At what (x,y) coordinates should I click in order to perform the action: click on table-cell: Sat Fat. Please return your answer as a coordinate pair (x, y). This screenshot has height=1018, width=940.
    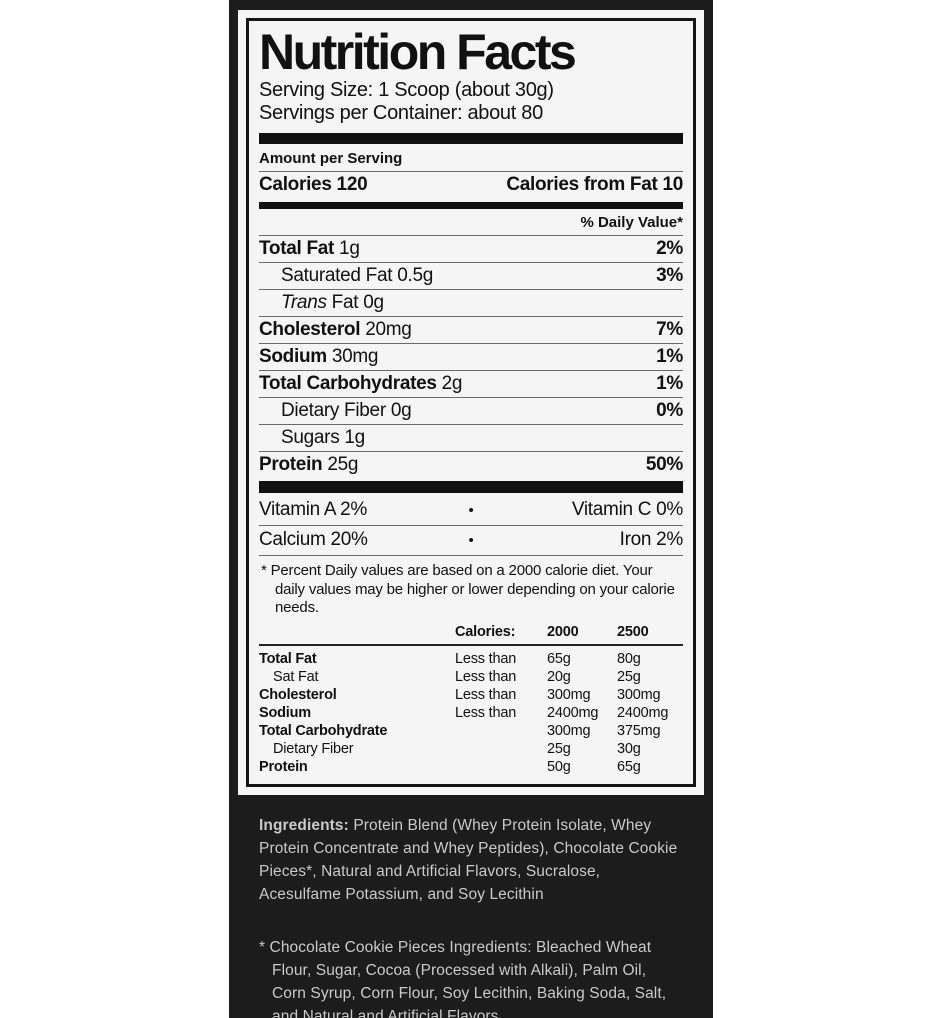
    Looking at the image, I should click on (296, 676).